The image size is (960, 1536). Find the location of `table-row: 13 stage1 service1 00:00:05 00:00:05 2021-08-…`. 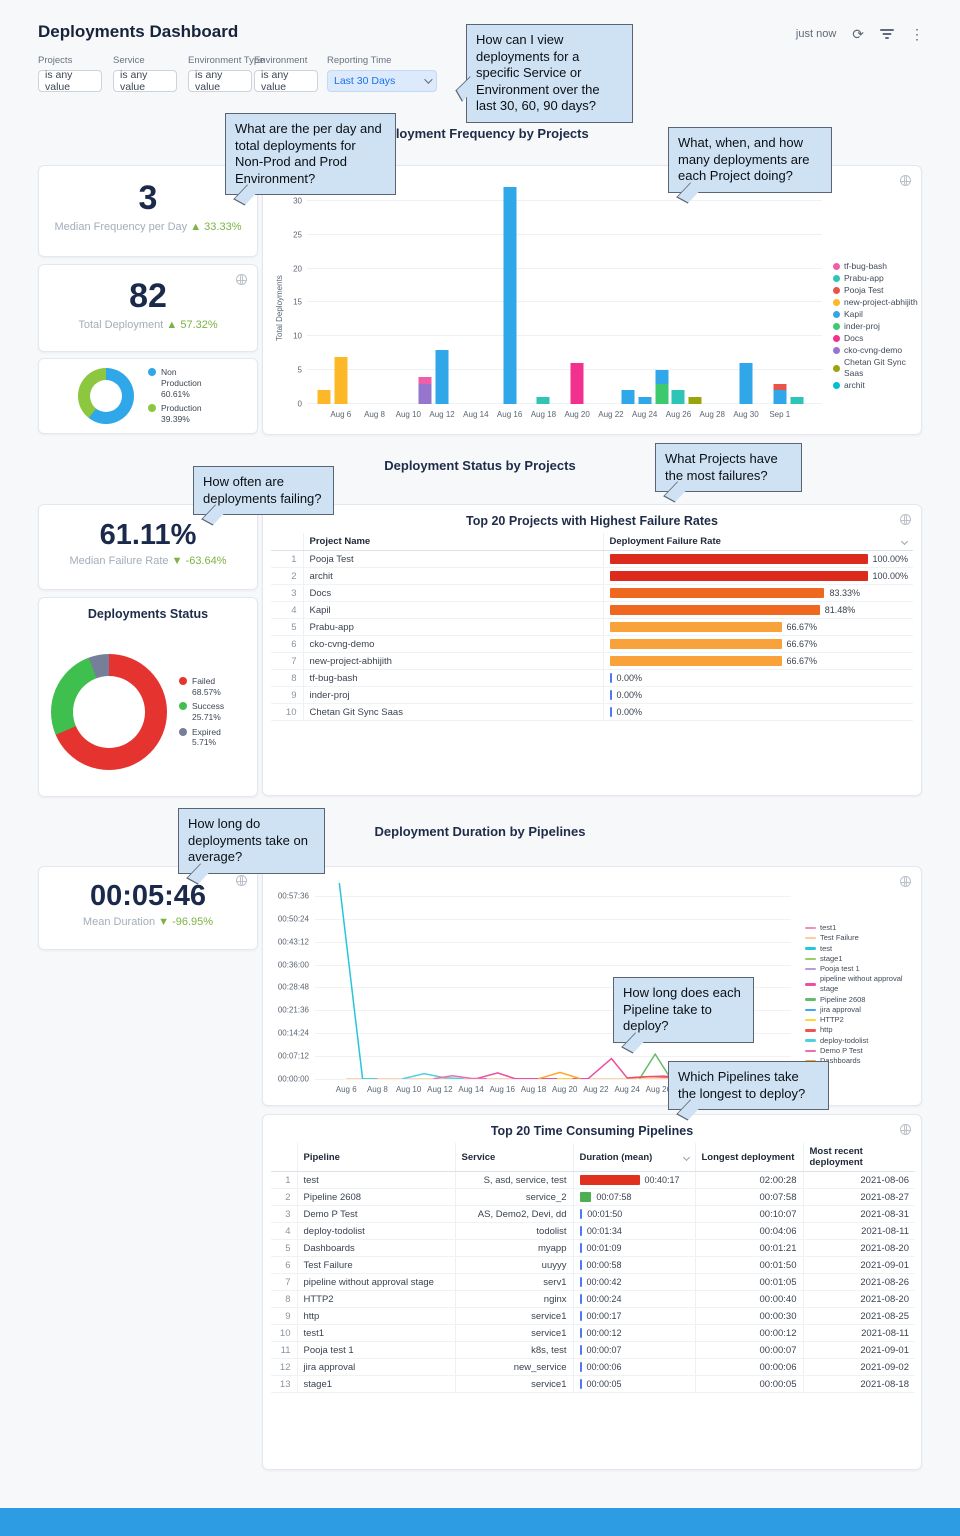

table-row: 13 stage1 service1 00:00:05 00:00:05 2021-08-… is located at coordinates (593, 1384).